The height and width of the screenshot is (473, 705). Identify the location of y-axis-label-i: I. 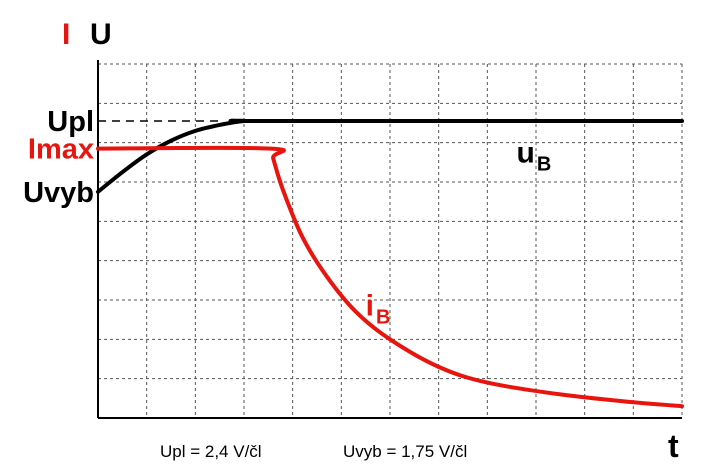
(66, 34).